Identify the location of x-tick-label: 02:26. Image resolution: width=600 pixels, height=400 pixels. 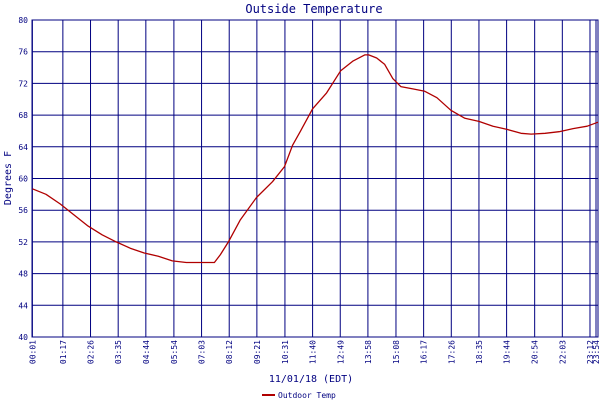
(91, 352).